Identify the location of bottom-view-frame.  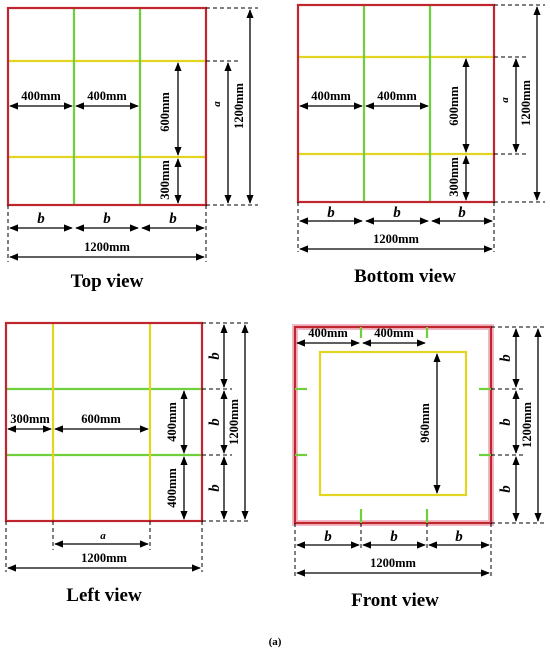
(396, 103).